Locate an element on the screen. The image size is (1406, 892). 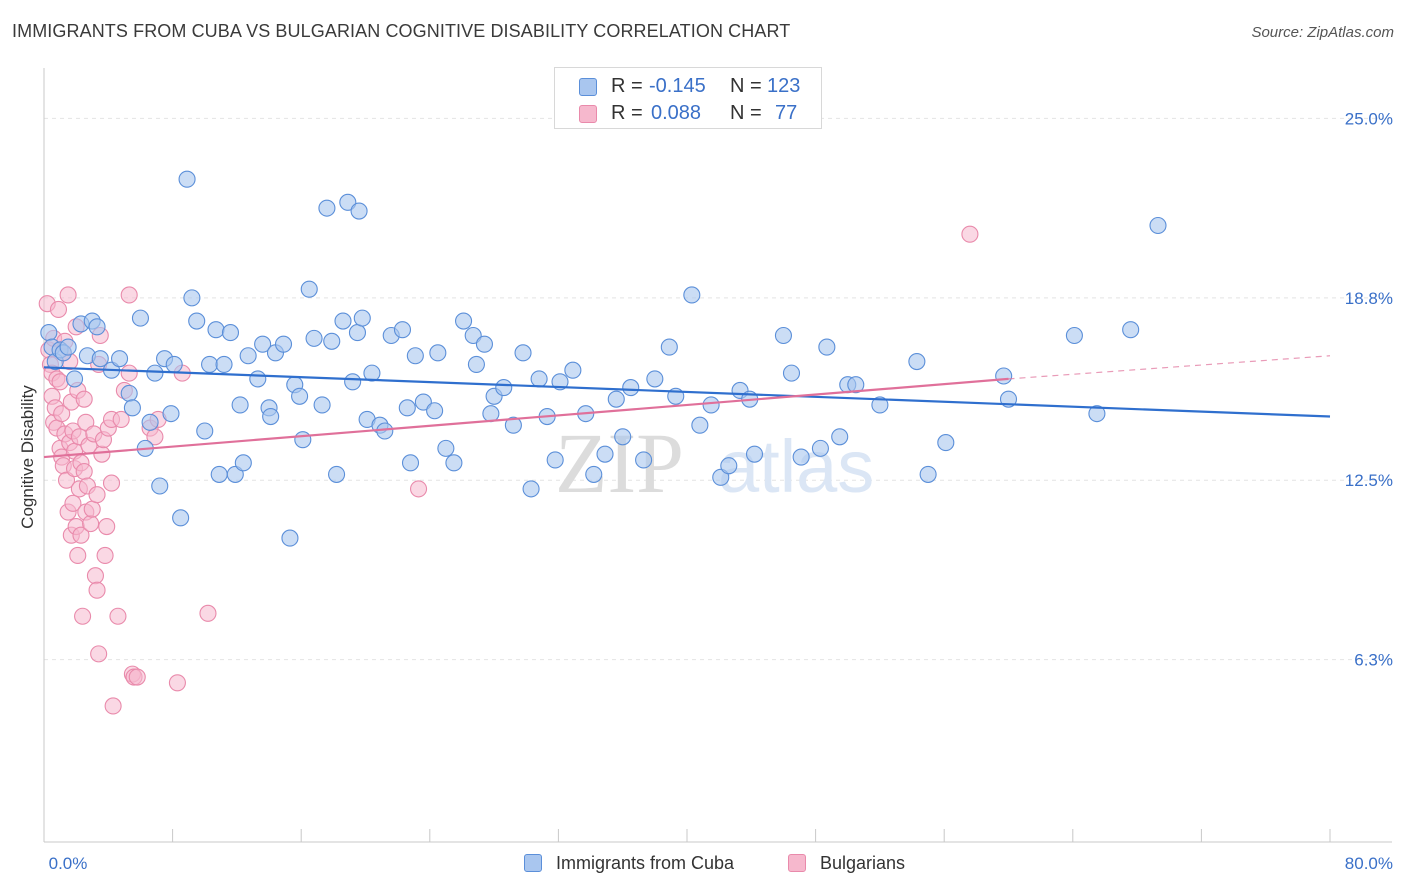
legend-row-cuba: R = -0.145 N = 123 is located at coordinates (688, 87).